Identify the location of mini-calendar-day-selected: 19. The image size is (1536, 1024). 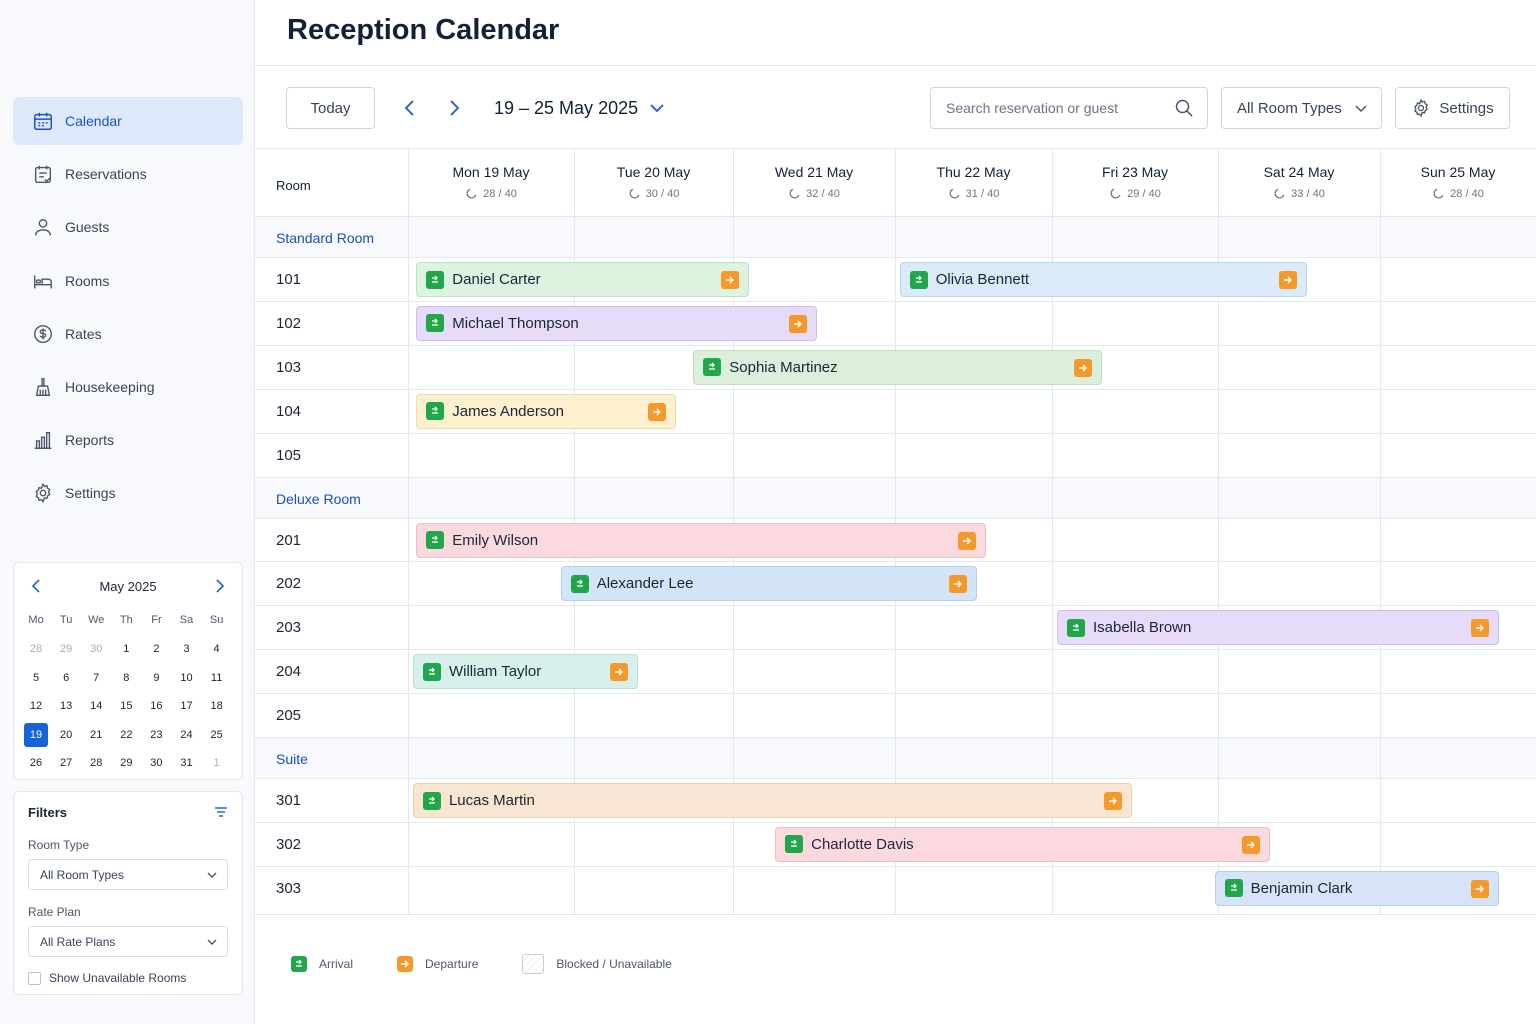
(36, 735).